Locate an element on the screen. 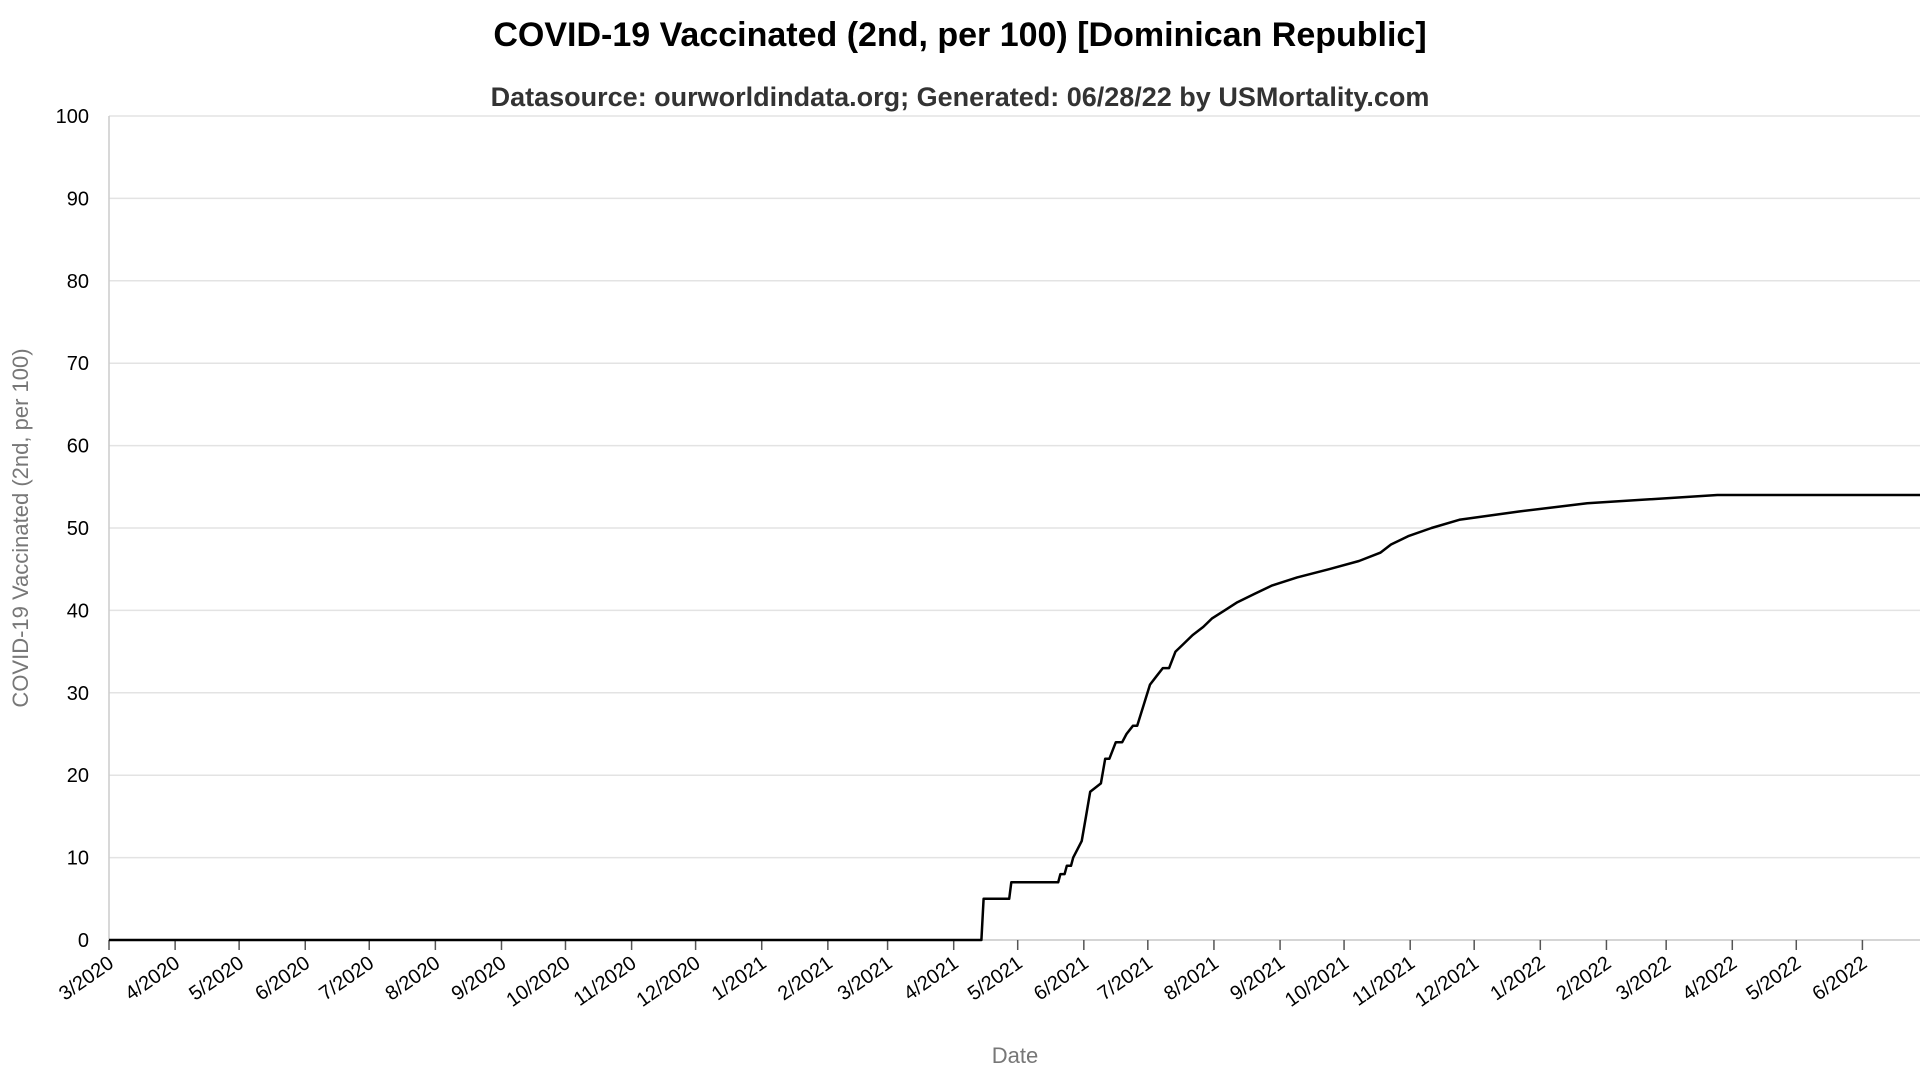 Image resolution: width=1920 pixels, height=1080 pixels. x-tick-label: 7/2021 is located at coordinates (1125, 978).